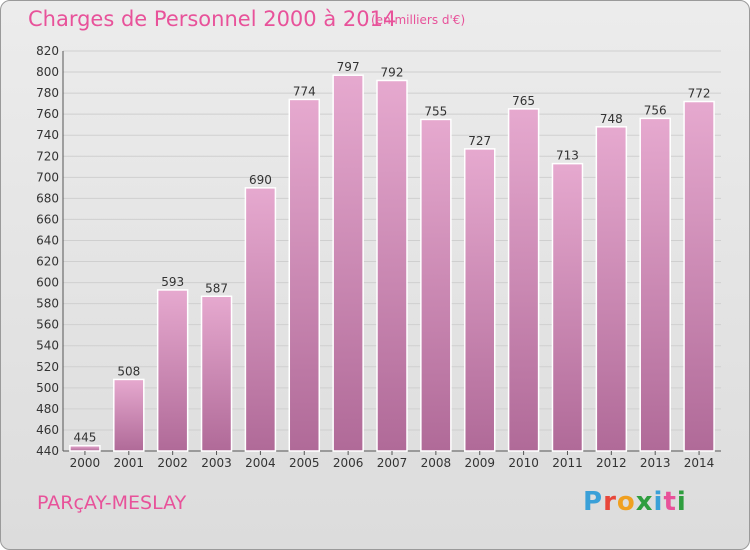  What do you see at coordinates (626, 502) in the screenshot?
I see `logo-letter: o` at bounding box center [626, 502].